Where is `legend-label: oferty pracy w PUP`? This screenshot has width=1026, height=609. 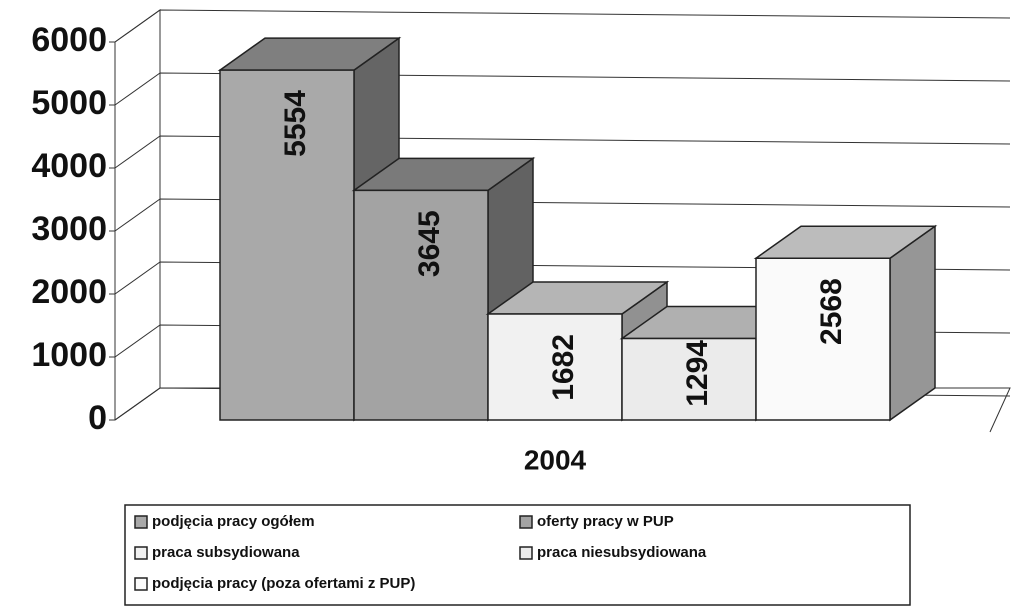 legend-label: oferty pracy w PUP is located at coordinates (605, 521).